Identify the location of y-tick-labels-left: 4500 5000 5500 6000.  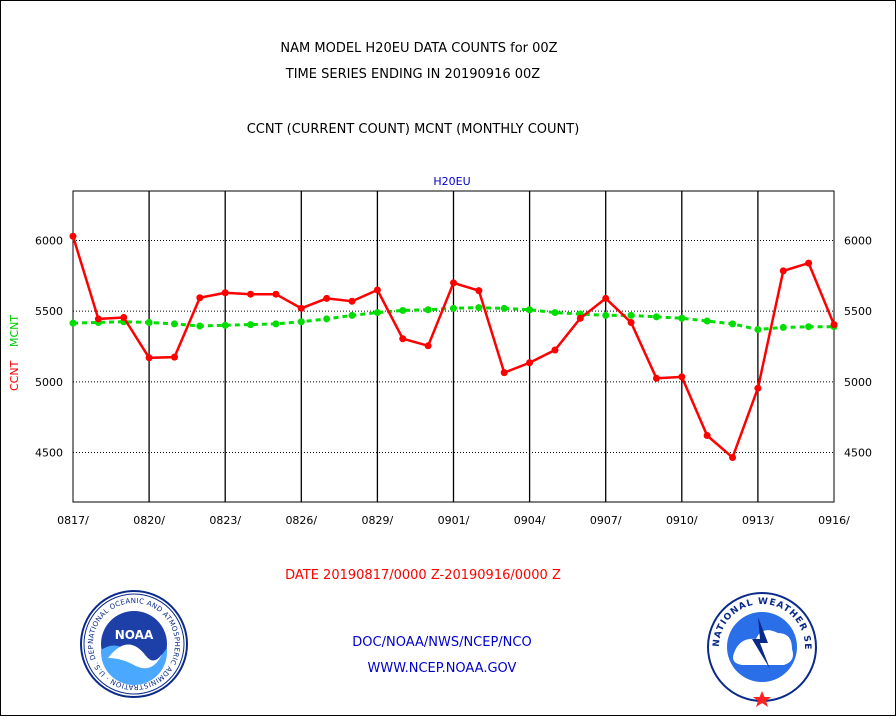
(49, 346).